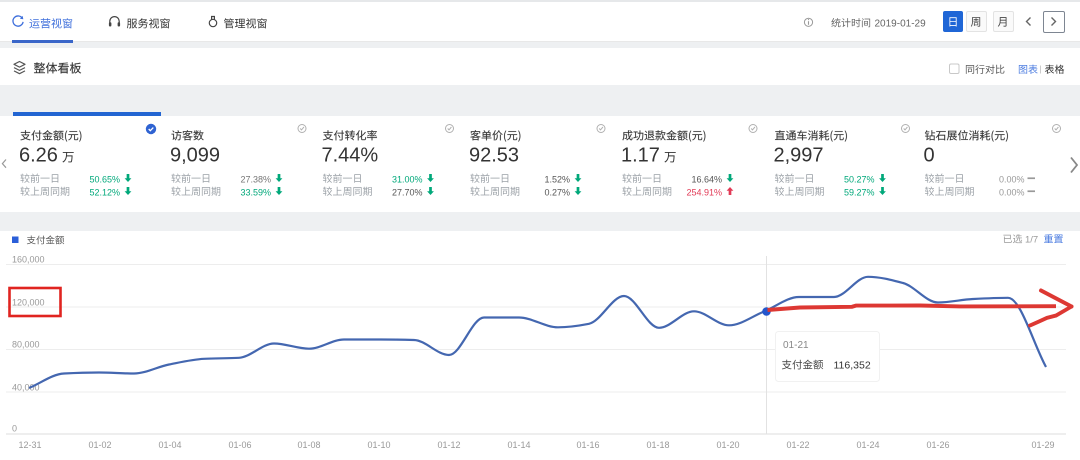  What do you see at coordinates (169, 445) in the screenshot?
I see `svg-text: 01-04` at bounding box center [169, 445].